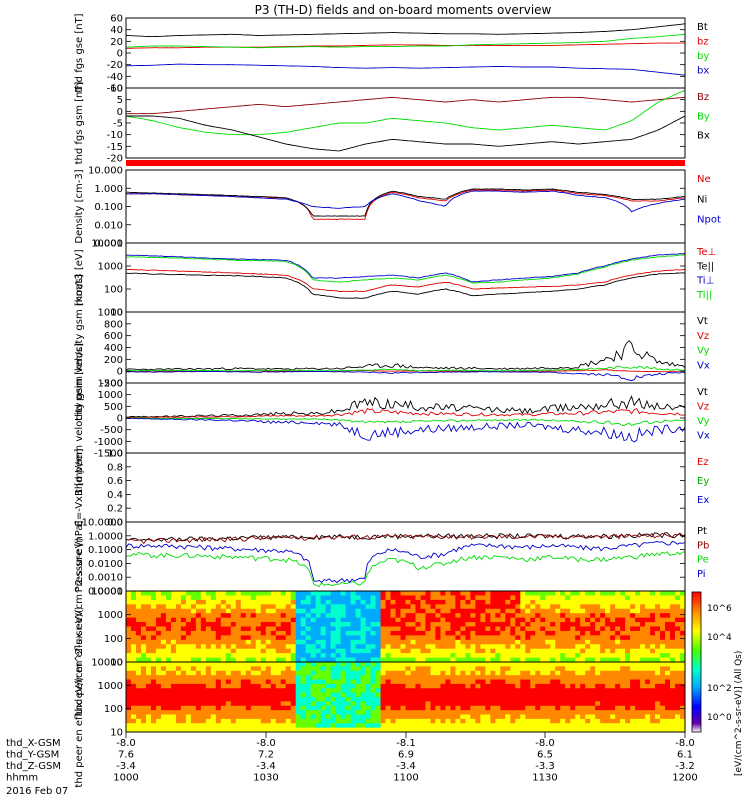 The width and height of the screenshot is (750, 804). What do you see at coordinates (110, 384) in the screenshot?
I see `ytick-label: 1500` at bounding box center [110, 384].